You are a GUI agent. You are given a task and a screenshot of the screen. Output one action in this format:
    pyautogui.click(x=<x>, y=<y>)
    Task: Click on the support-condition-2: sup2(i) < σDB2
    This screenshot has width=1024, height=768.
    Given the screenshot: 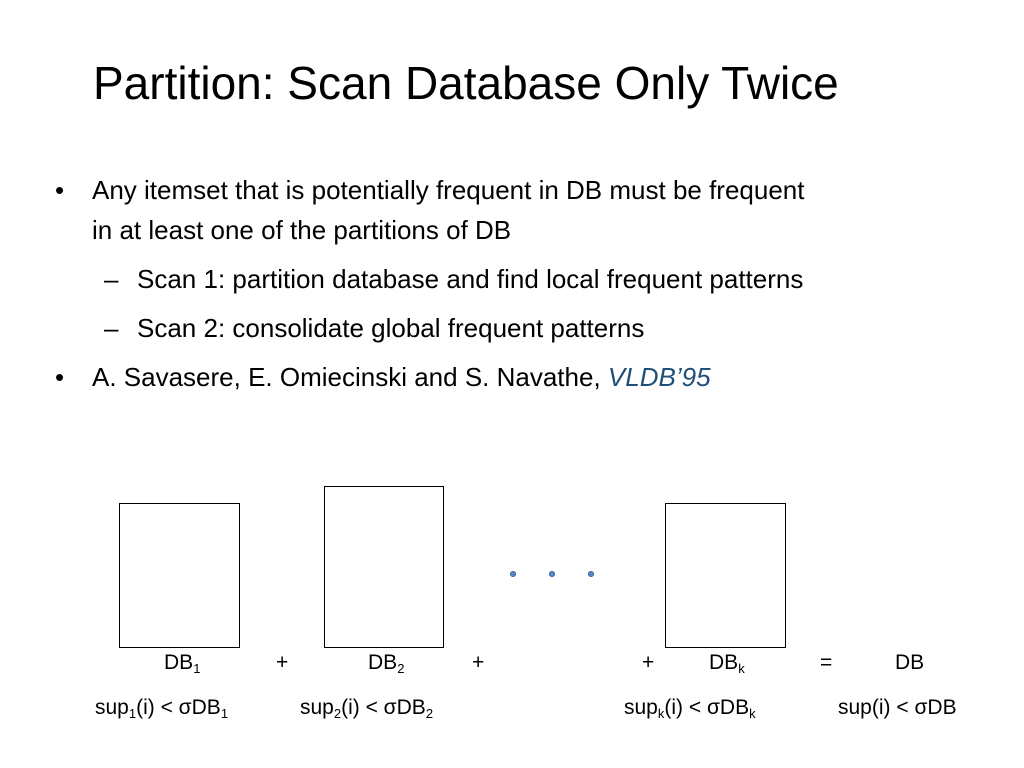 What is the action you would take?
    pyautogui.click(x=367, y=708)
    